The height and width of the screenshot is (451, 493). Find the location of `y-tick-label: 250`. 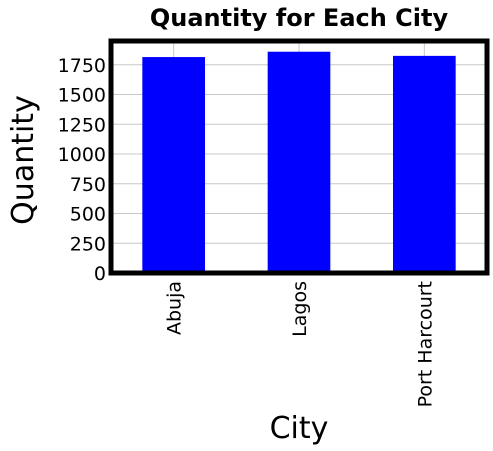

y-tick-label: 250 is located at coordinates (88, 244).